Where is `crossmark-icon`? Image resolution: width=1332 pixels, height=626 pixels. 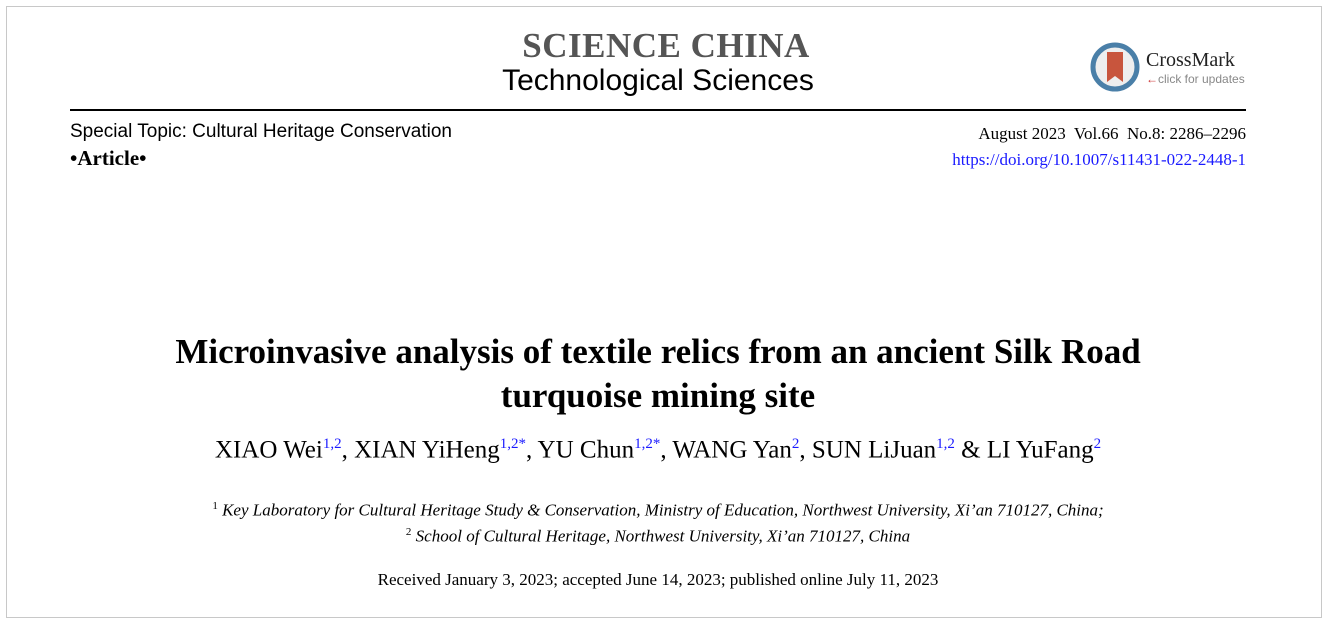 crossmark-icon is located at coordinates (1115, 67).